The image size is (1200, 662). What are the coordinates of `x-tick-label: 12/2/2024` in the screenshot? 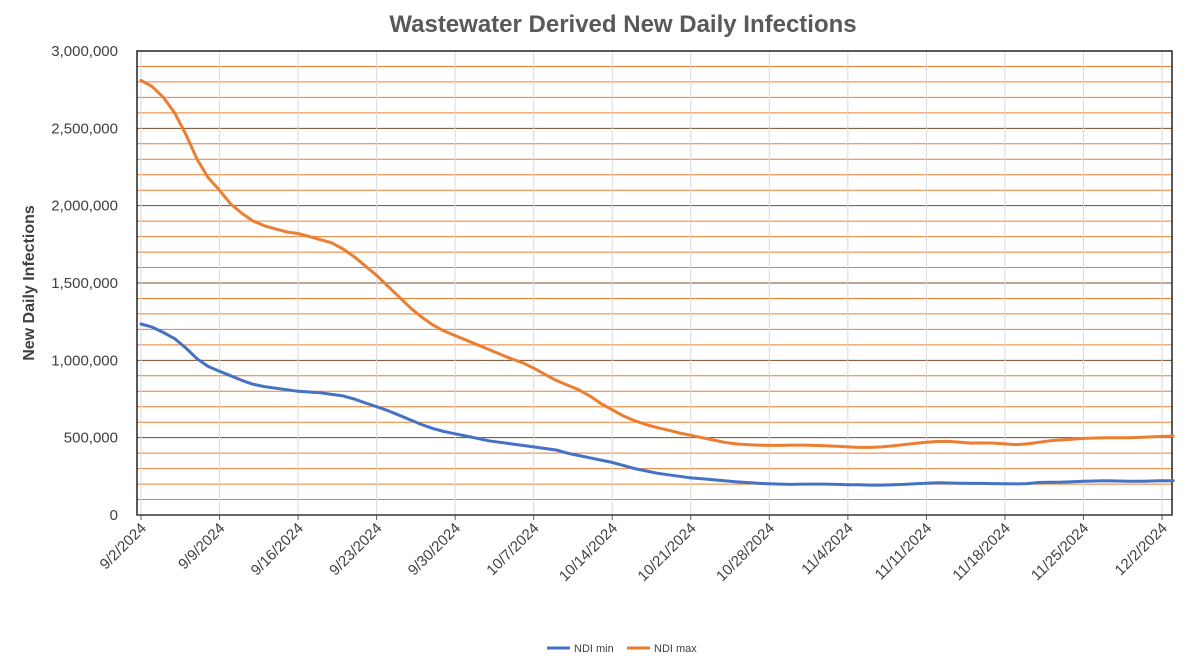 It's located at (1141, 549).